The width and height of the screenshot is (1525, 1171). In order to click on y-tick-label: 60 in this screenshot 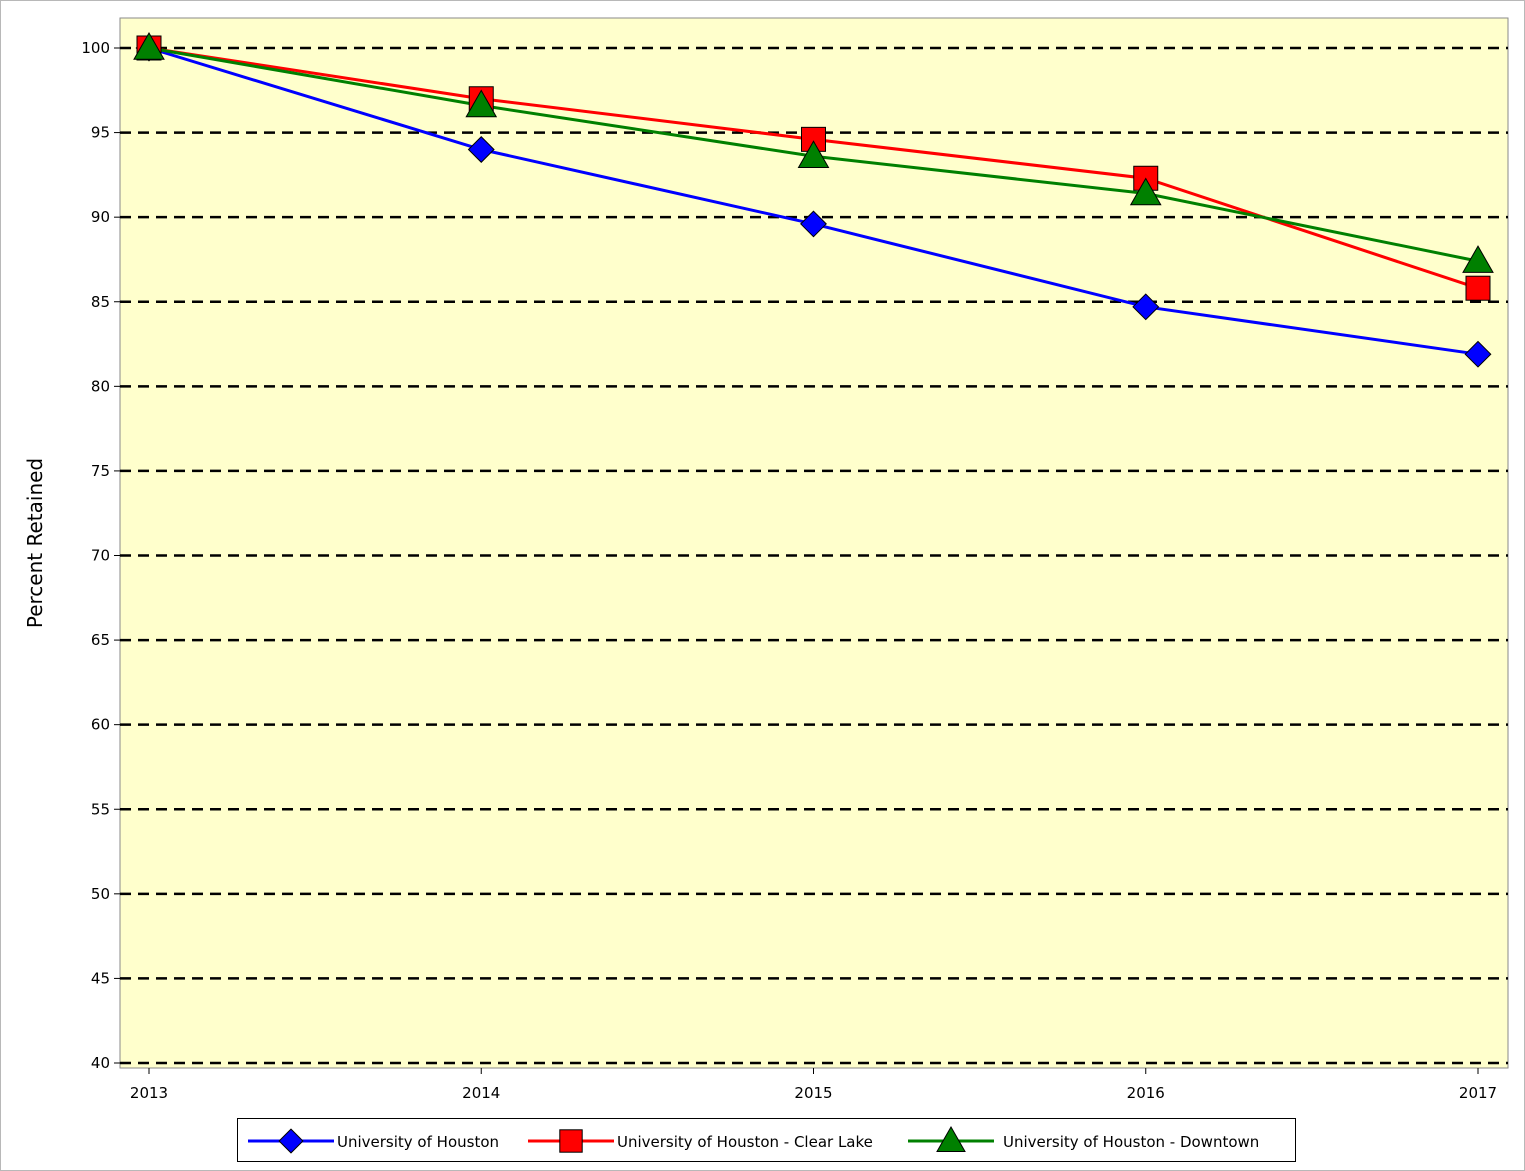, I will do `click(100, 725)`.